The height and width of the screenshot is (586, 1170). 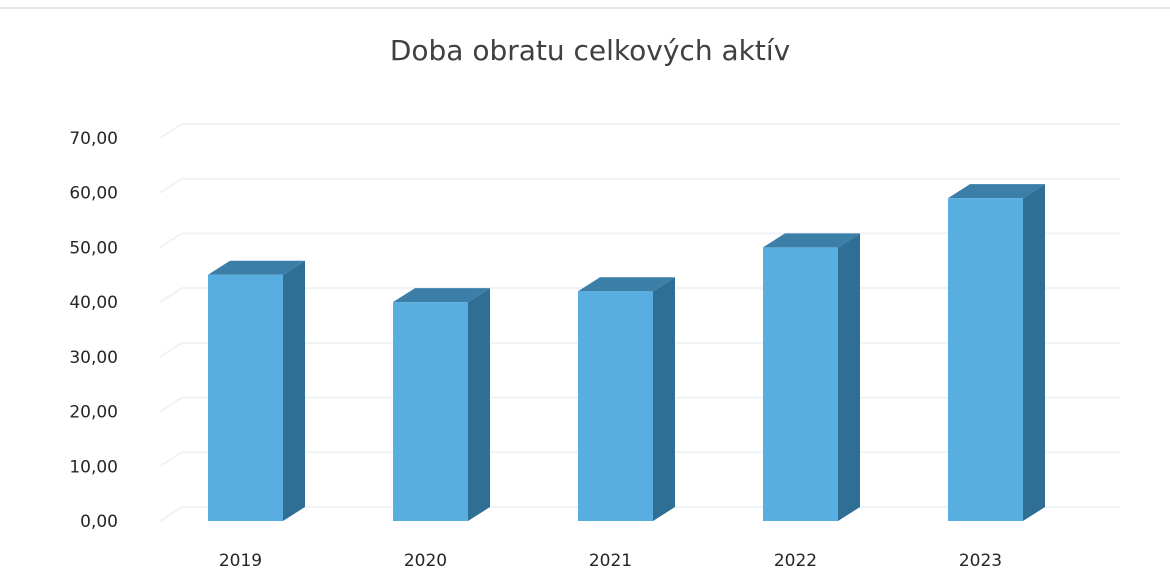 I want to click on y-tick-label: 0,00, so click(x=99, y=522).